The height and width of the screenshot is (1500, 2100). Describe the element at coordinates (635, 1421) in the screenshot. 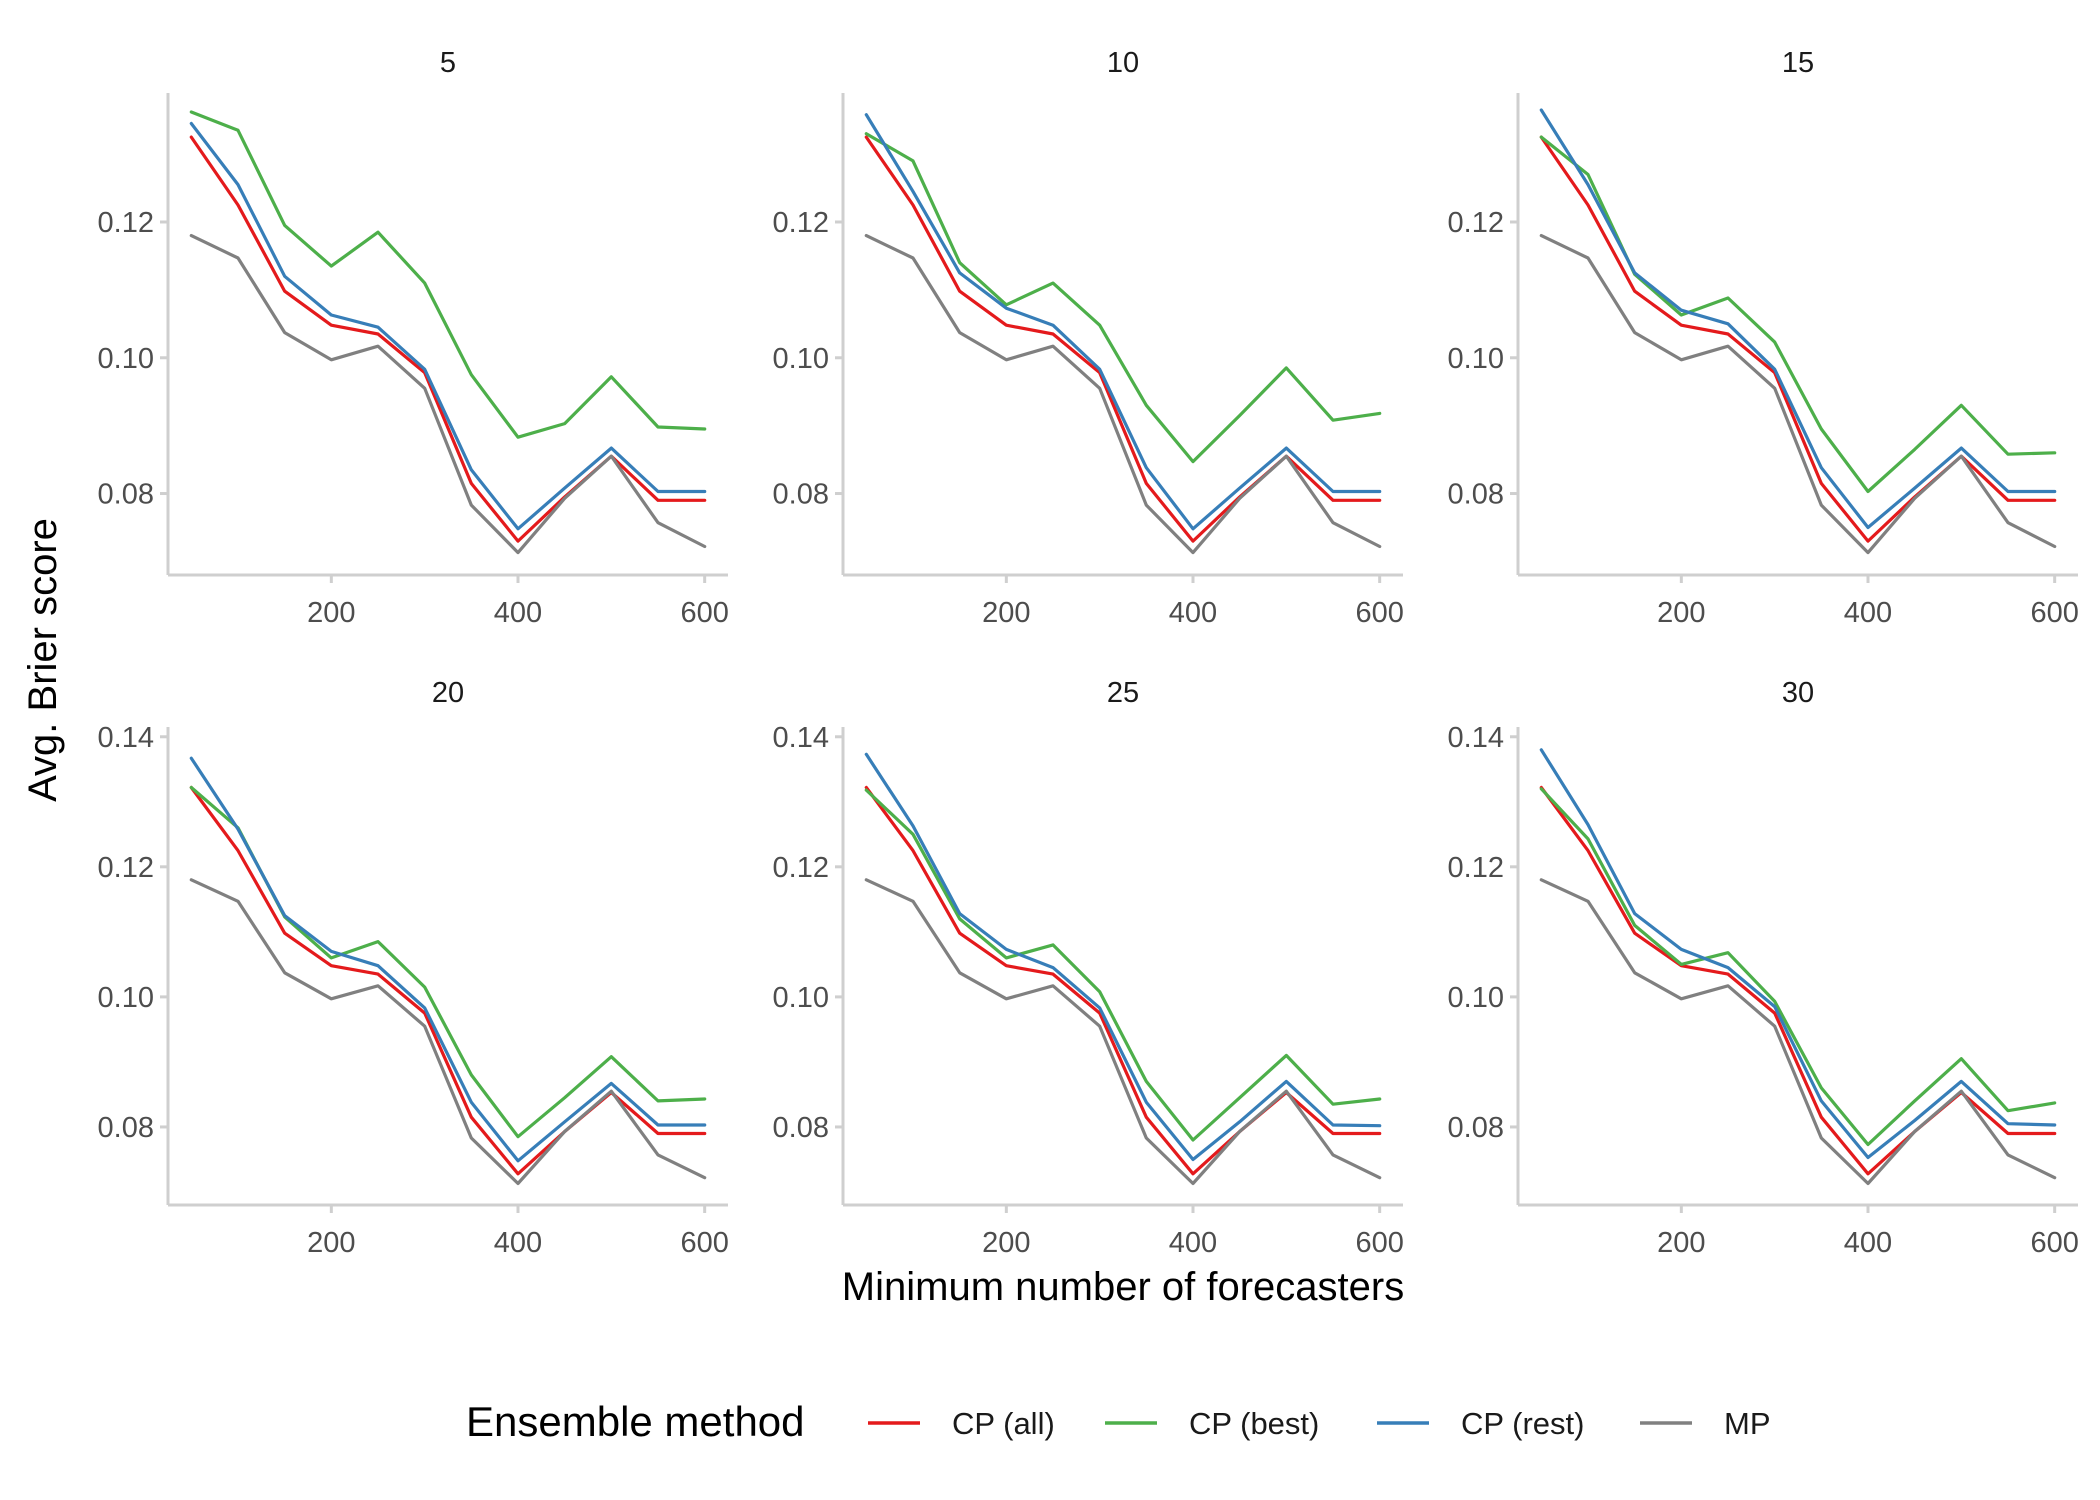

I see `legend-title: Ensemble method` at that location.